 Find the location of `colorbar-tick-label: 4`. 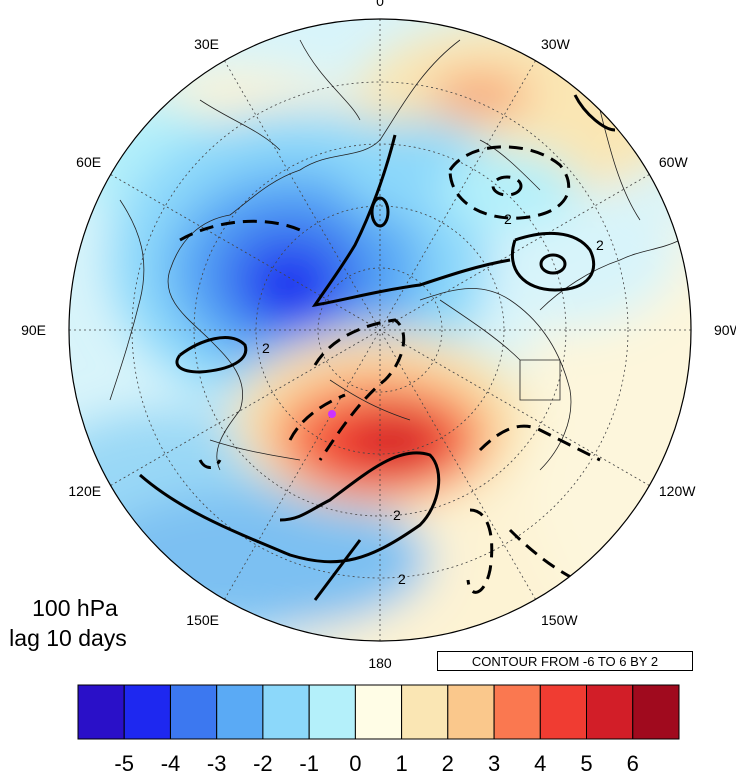

colorbar-tick-label: 4 is located at coordinates (540, 763).